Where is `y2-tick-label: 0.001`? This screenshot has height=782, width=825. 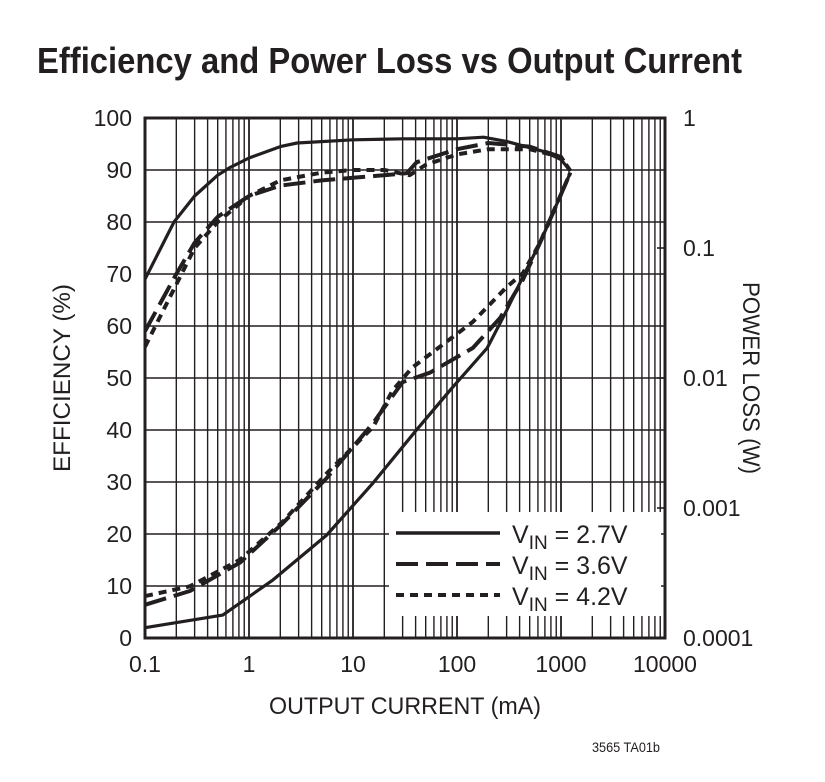 y2-tick-label: 0.001 is located at coordinates (712, 508).